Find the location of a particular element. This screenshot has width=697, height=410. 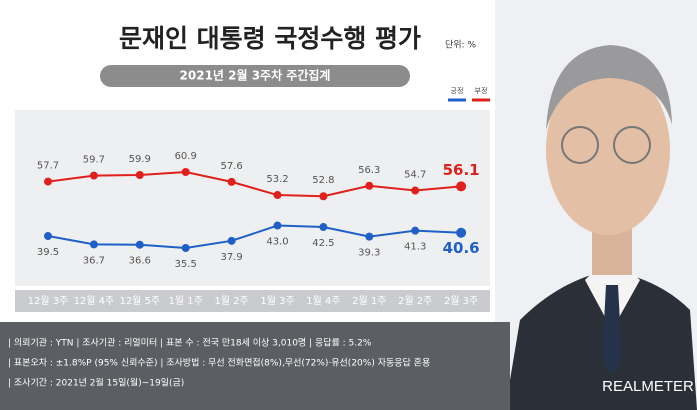

x-tick-label: 1월 1주 is located at coordinates (186, 301).